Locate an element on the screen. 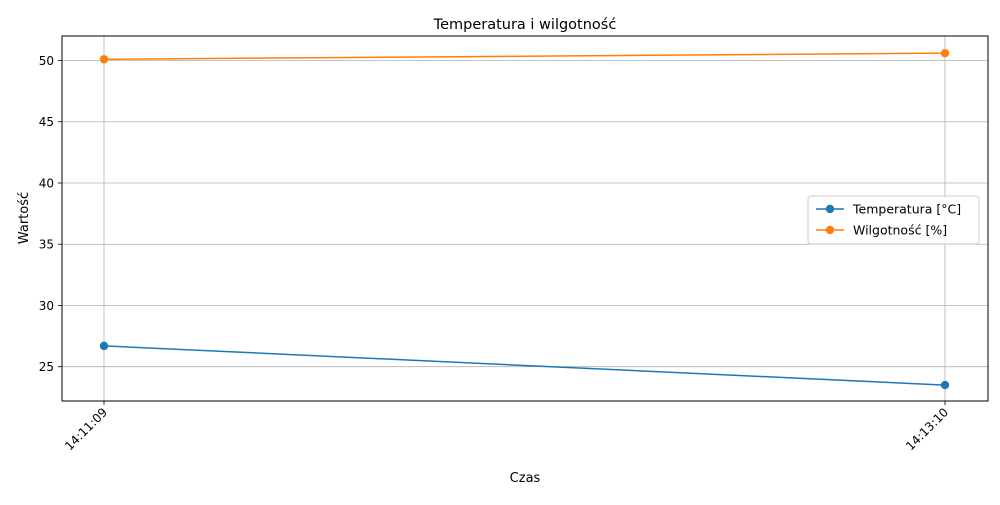 This screenshot has height=505, width=1000. y-tick-label: 35 is located at coordinates (46, 245).